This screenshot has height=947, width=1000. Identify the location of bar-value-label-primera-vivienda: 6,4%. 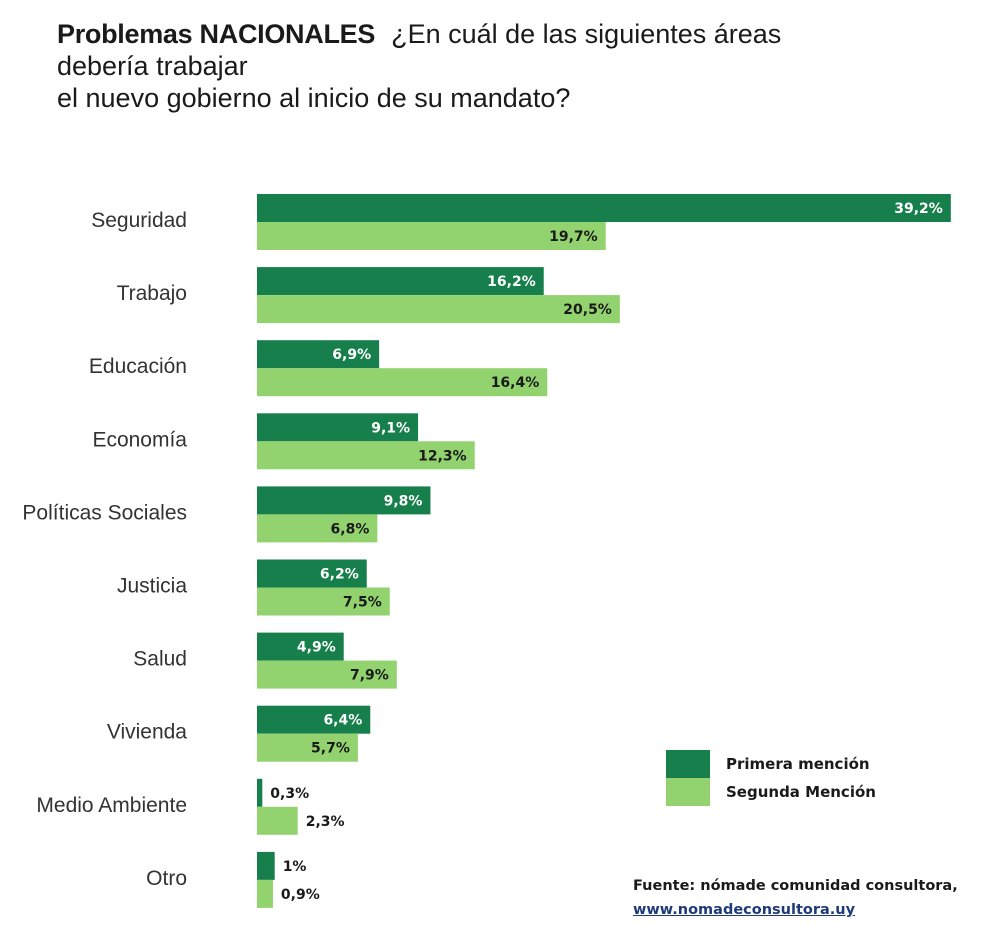
(342, 721).